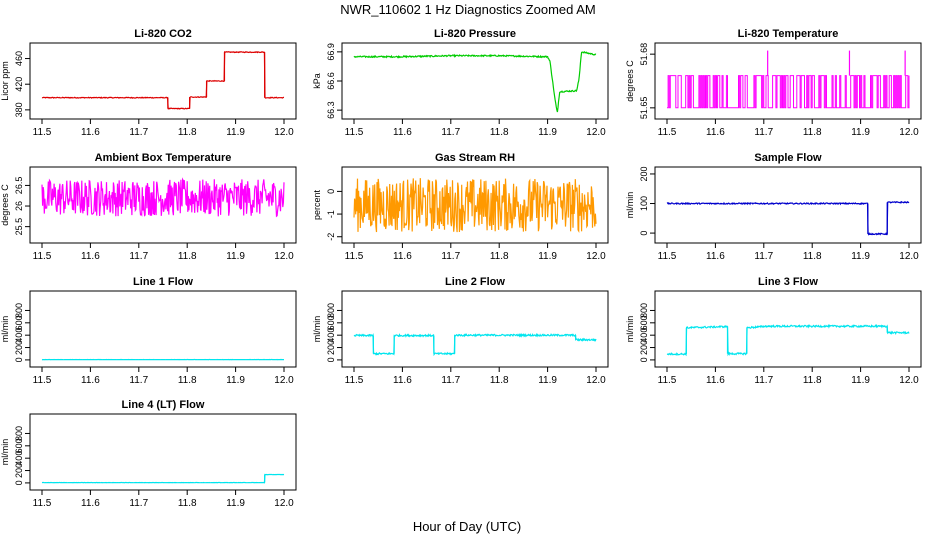 The height and width of the screenshot is (540, 936). What do you see at coordinates (19, 206) in the screenshot?
I see `y-tick-label: 26` at bounding box center [19, 206].